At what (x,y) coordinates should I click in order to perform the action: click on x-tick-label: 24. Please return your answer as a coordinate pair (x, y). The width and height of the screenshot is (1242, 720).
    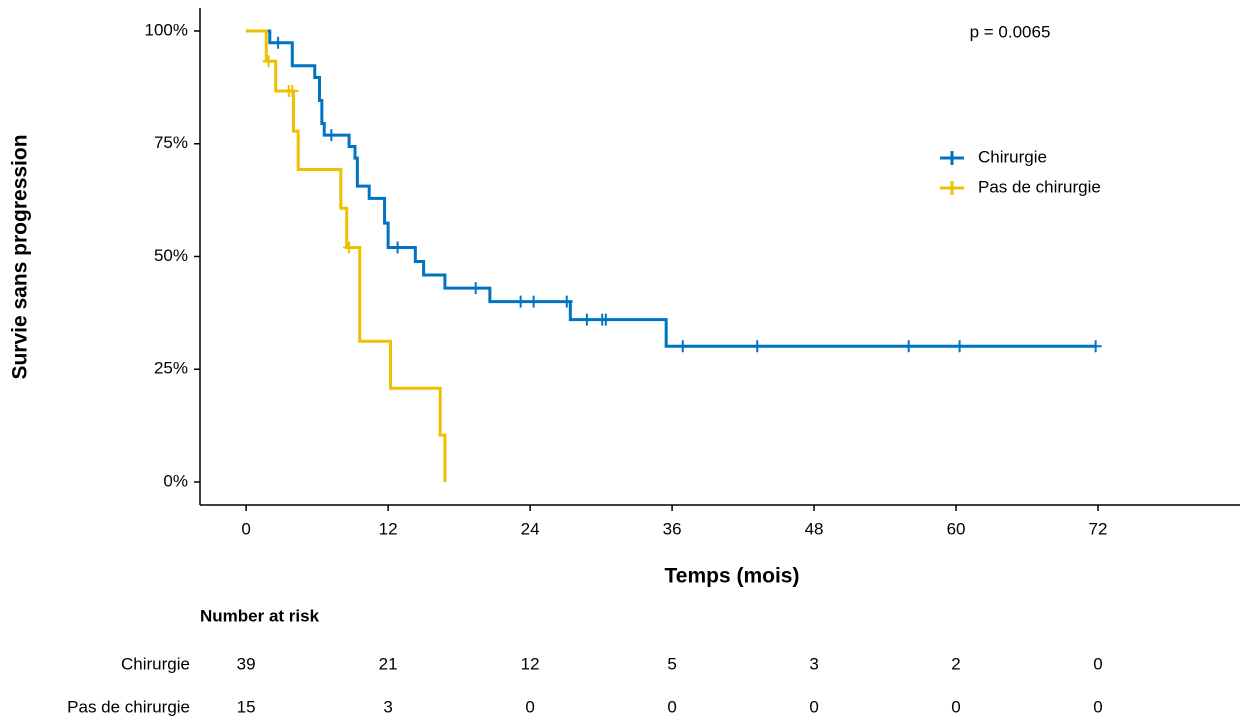
    Looking at the image, I should click on (530, 528).